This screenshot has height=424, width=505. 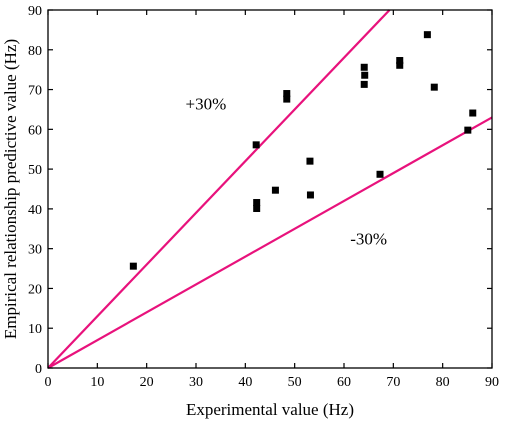 I want to click on y-tick-label: 60, so click(x=35, y=130).